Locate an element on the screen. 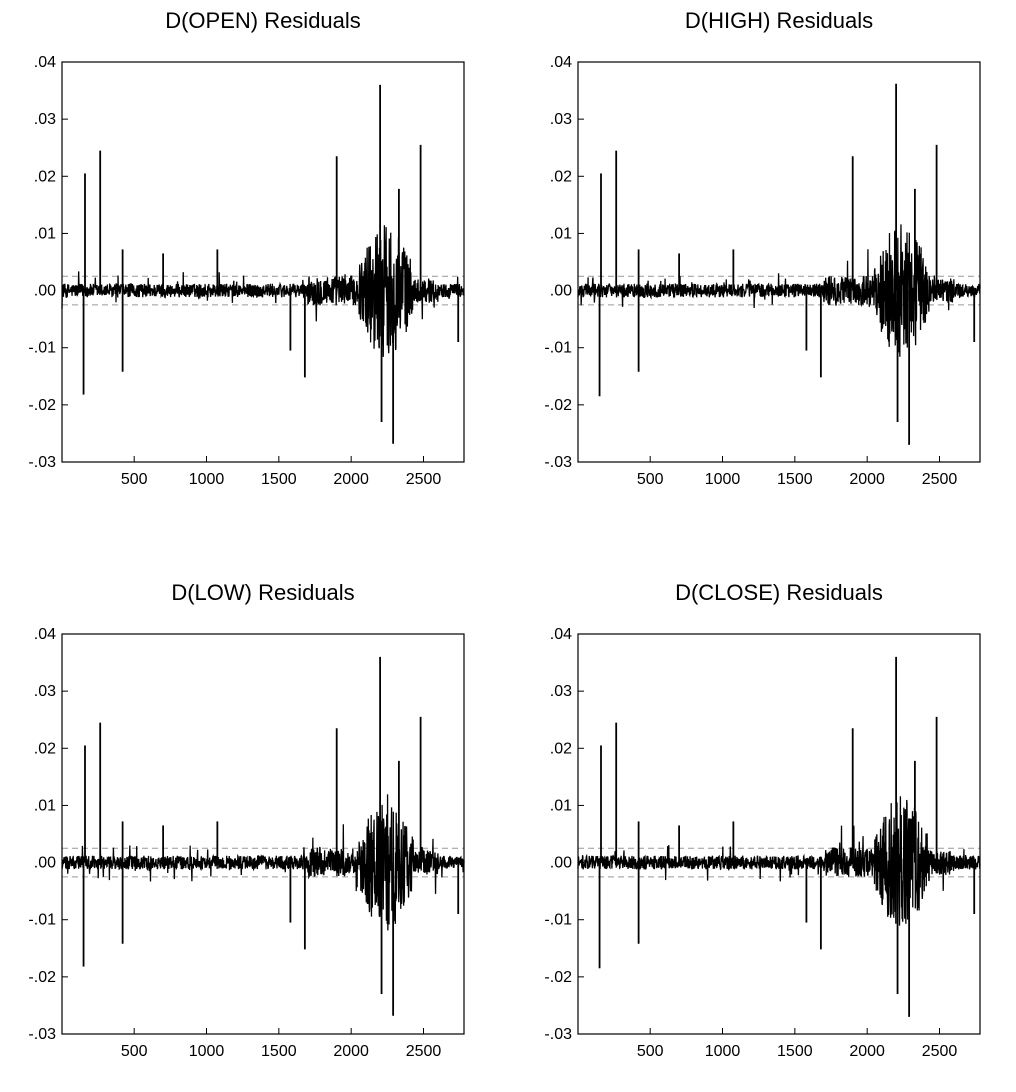 The height and width of the screenshot is (1092, 1016). chart-title: D(CLOSE) Residuals is located at coordinates (779, 592).